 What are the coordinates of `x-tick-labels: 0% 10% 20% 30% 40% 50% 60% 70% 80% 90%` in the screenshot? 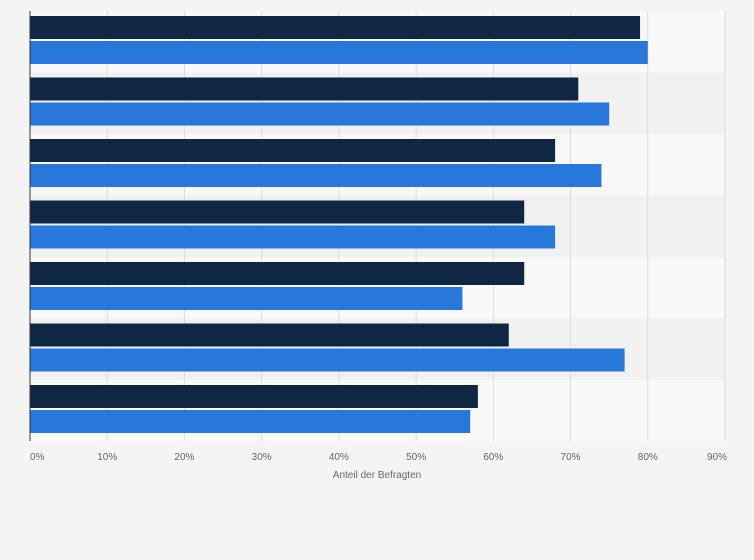 It's located at (378, 457).